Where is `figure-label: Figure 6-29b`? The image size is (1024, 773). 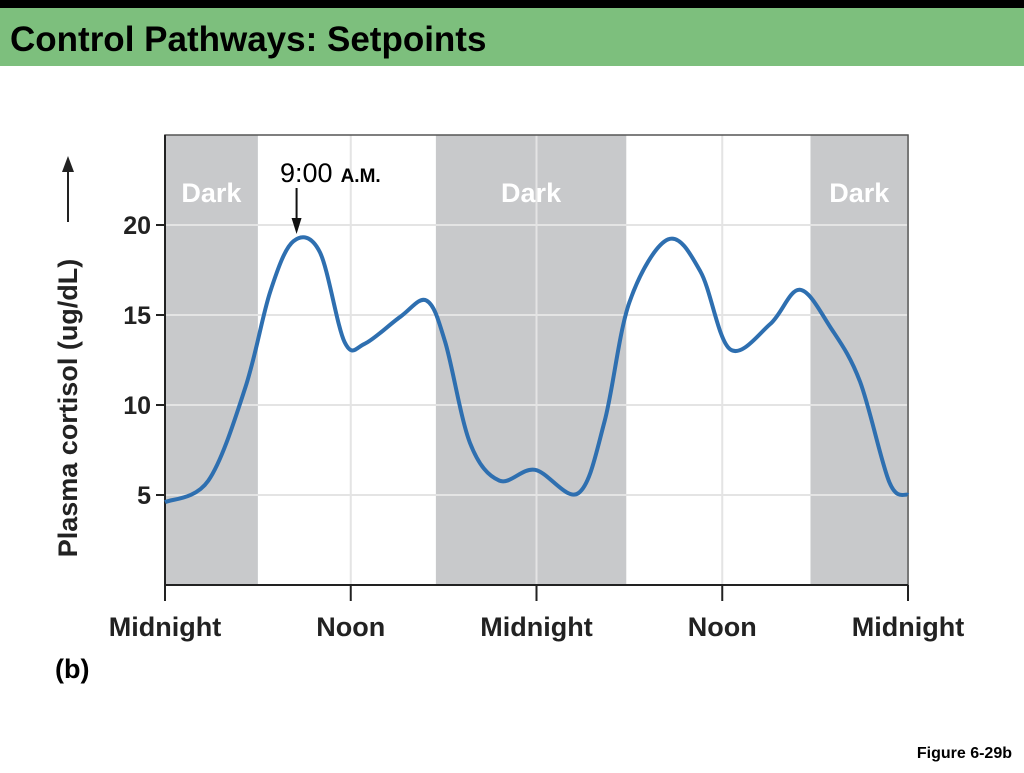
figure-label: Figure 6-29b is located at coordinates (964, 753).